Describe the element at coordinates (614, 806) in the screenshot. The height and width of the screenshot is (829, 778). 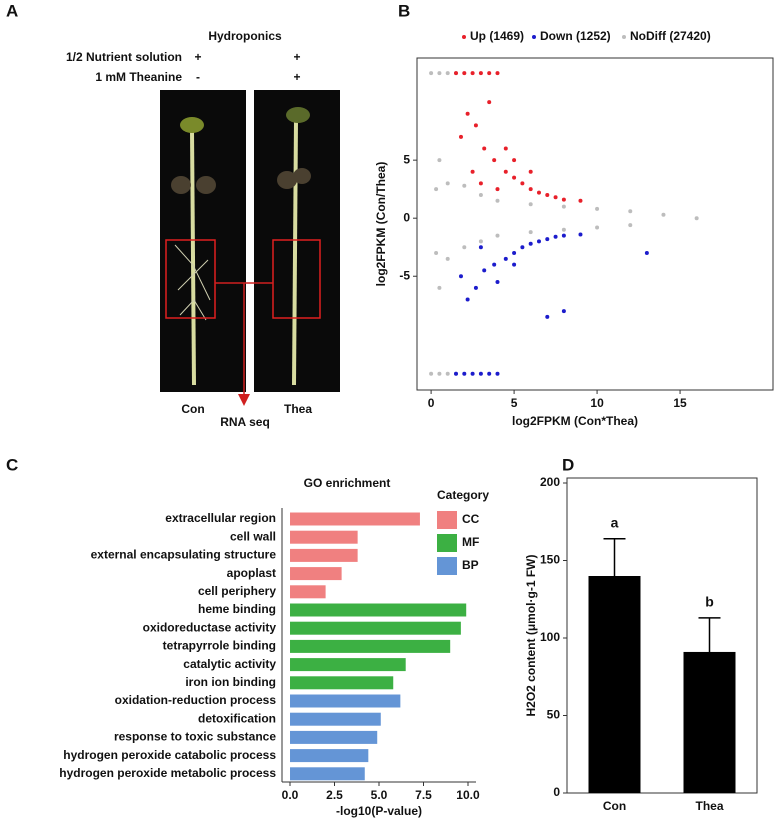
I see `x-tick-label: Con` at that location.